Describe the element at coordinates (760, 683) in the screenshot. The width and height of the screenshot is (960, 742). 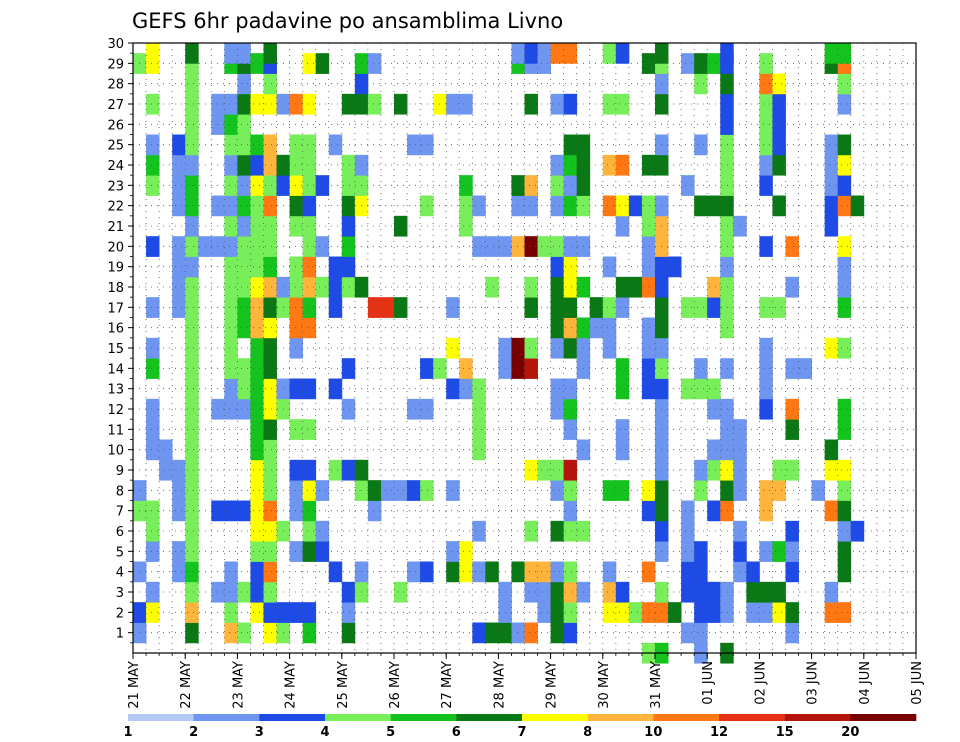
I see `x-tick-label: 02 JUN` at that location.